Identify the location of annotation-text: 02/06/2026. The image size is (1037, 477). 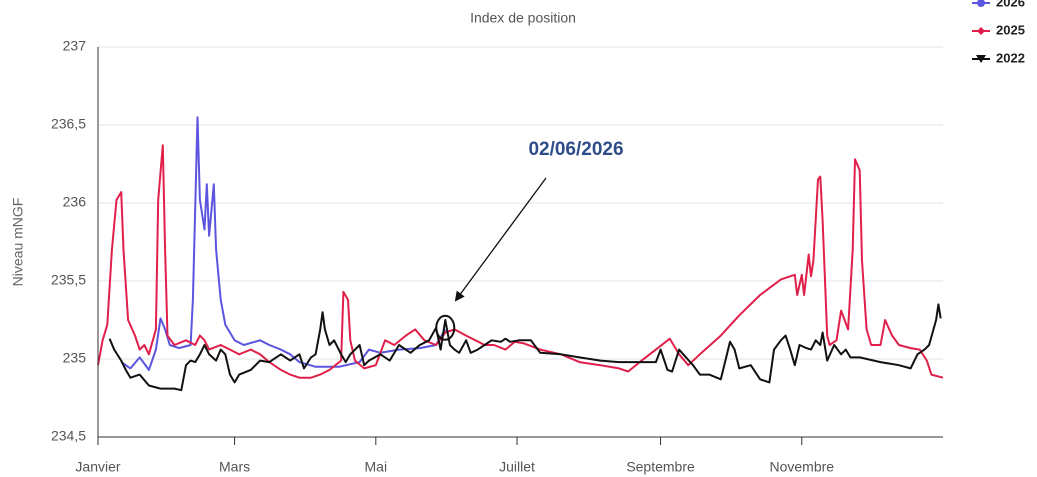
(575, 149).